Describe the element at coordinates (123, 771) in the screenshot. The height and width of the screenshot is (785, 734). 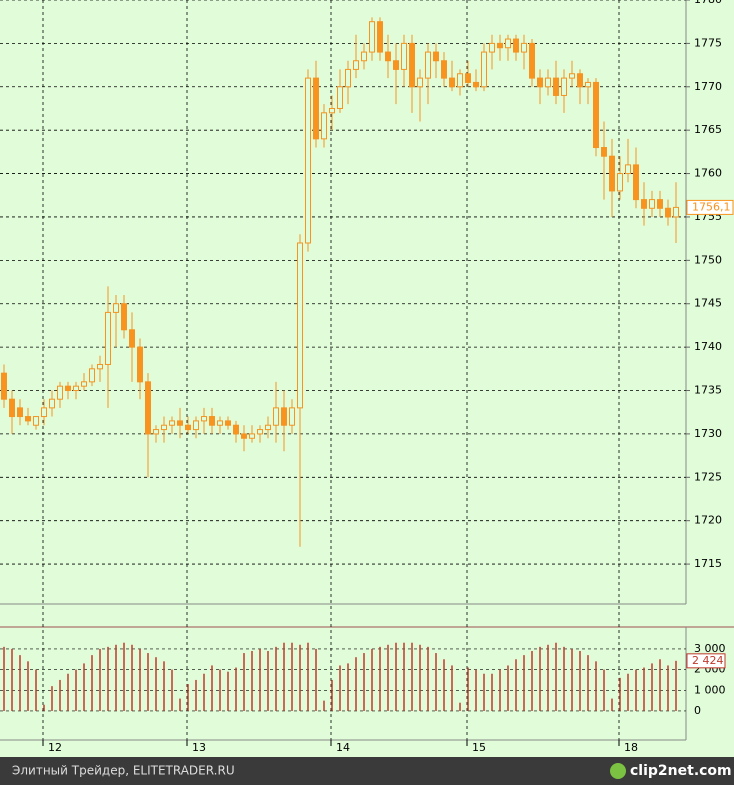
I see `footer-source: Элитный Трейдер, ELITETRADER.RU` at that location.